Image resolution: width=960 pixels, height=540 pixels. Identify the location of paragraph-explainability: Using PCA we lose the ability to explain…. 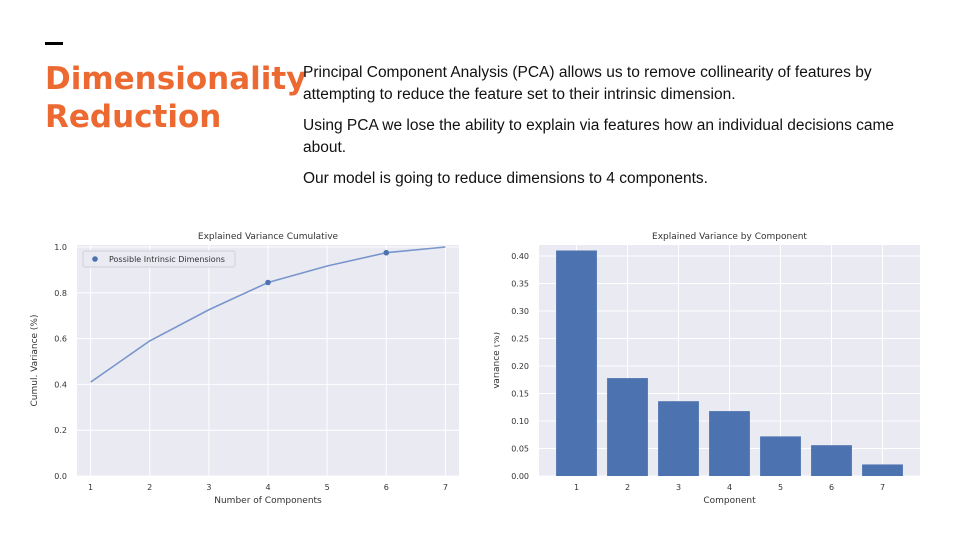
(599, 136).